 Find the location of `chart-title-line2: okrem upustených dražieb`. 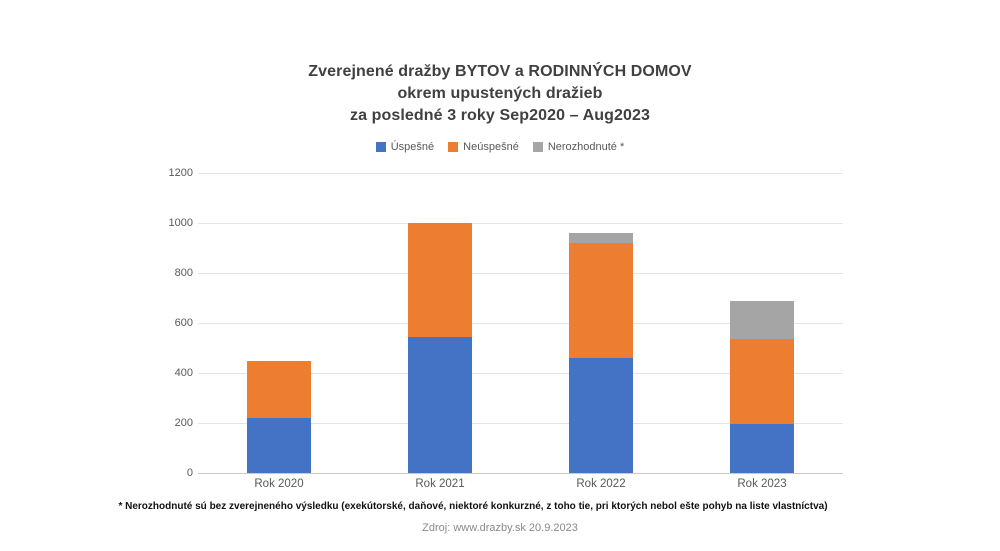

chart-title-line2: okrem upustených dražieb is located at coordinates (500, 93).